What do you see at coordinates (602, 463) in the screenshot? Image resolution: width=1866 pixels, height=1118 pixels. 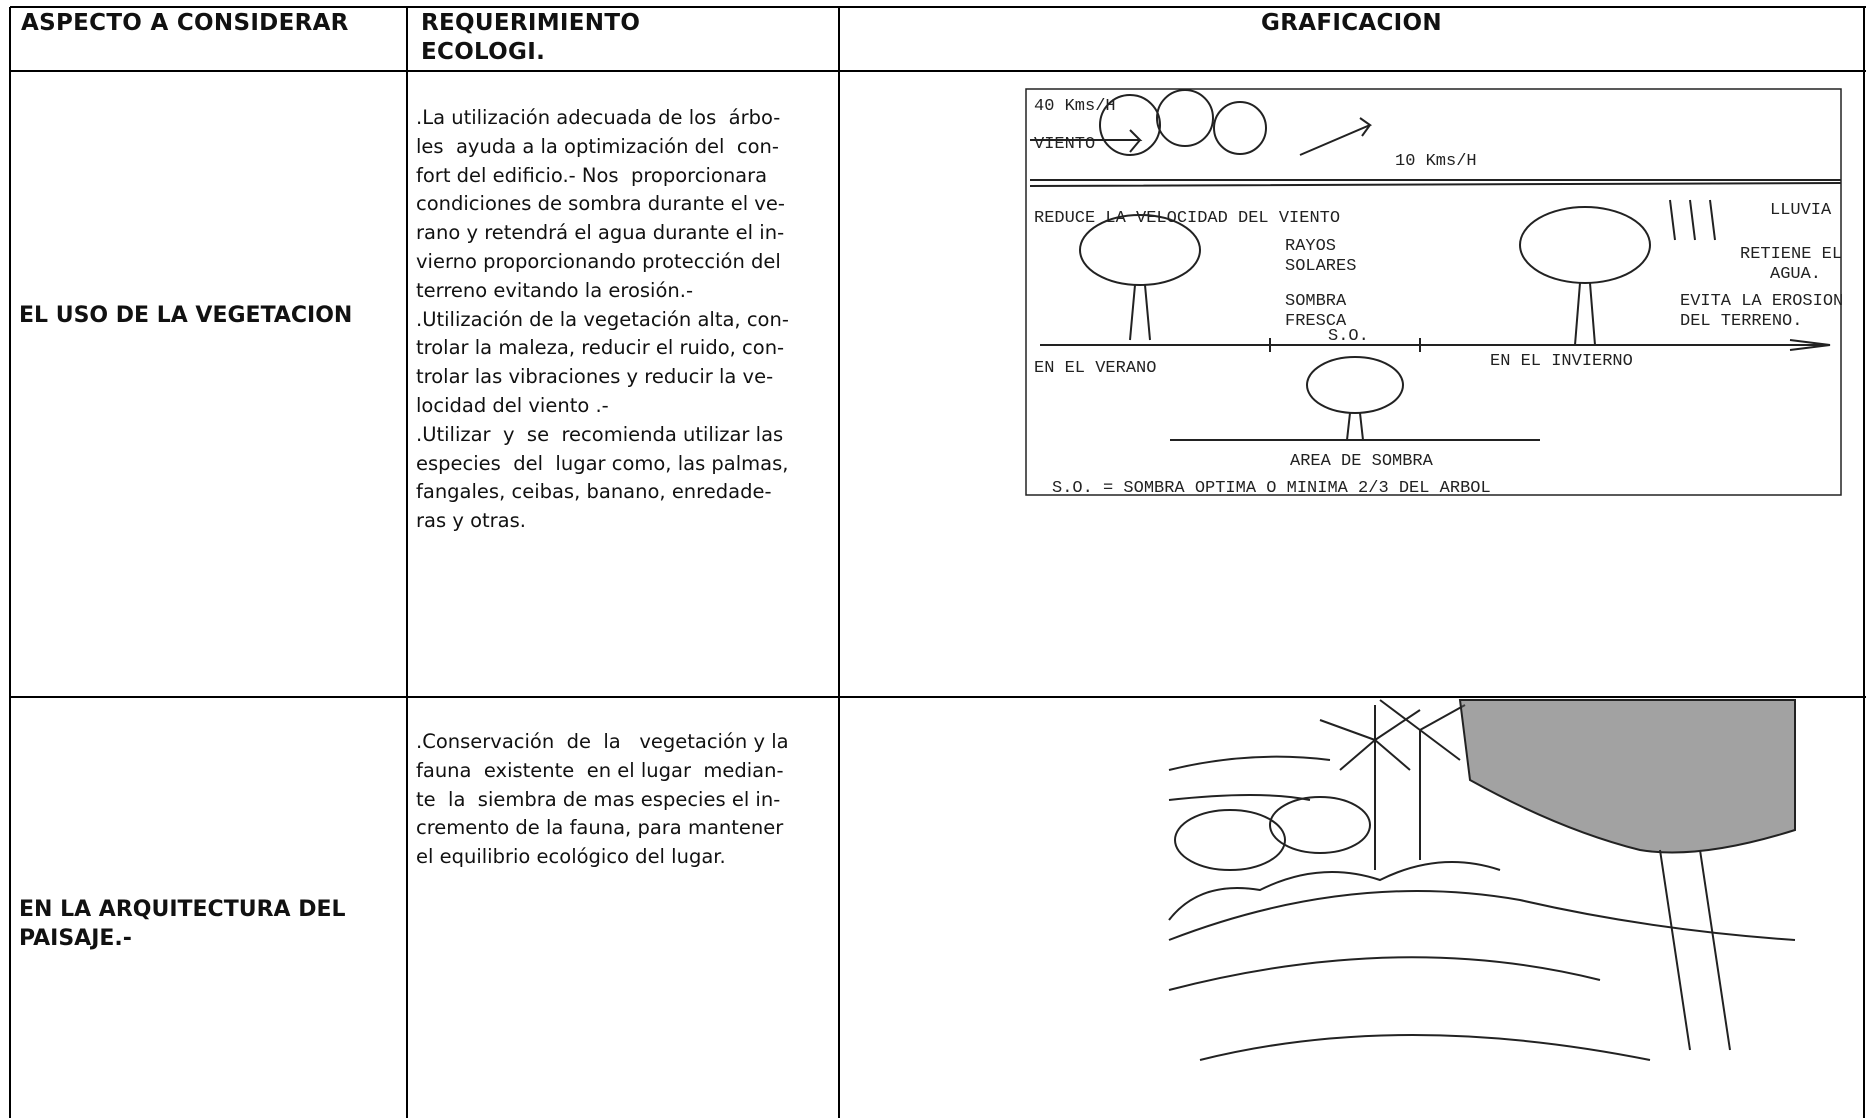 I see `requirement-text: especies del lugar como, las palmas,` at bounding box center [602, 463].